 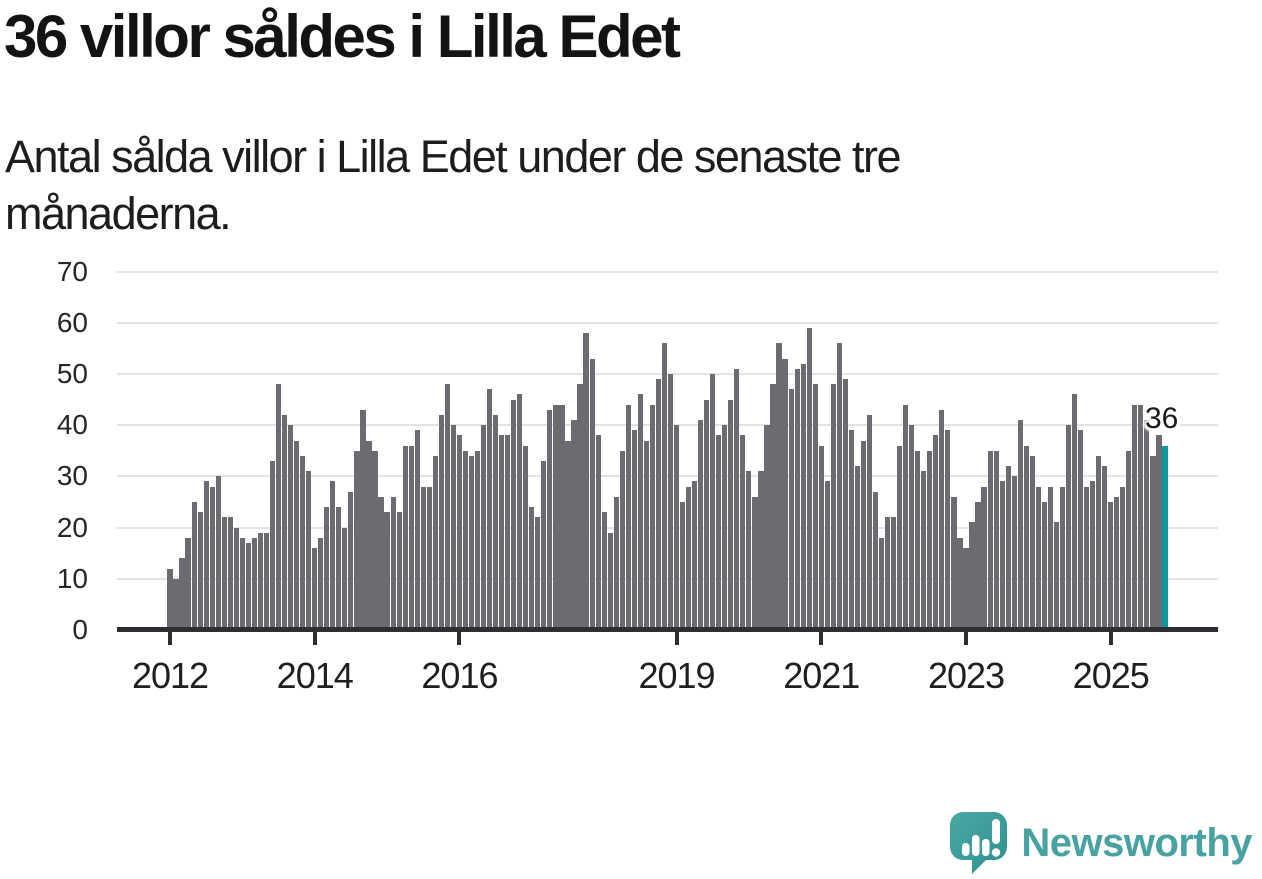 I want to click on y-axis-tick-label: 0, so click(x=80, y=629).